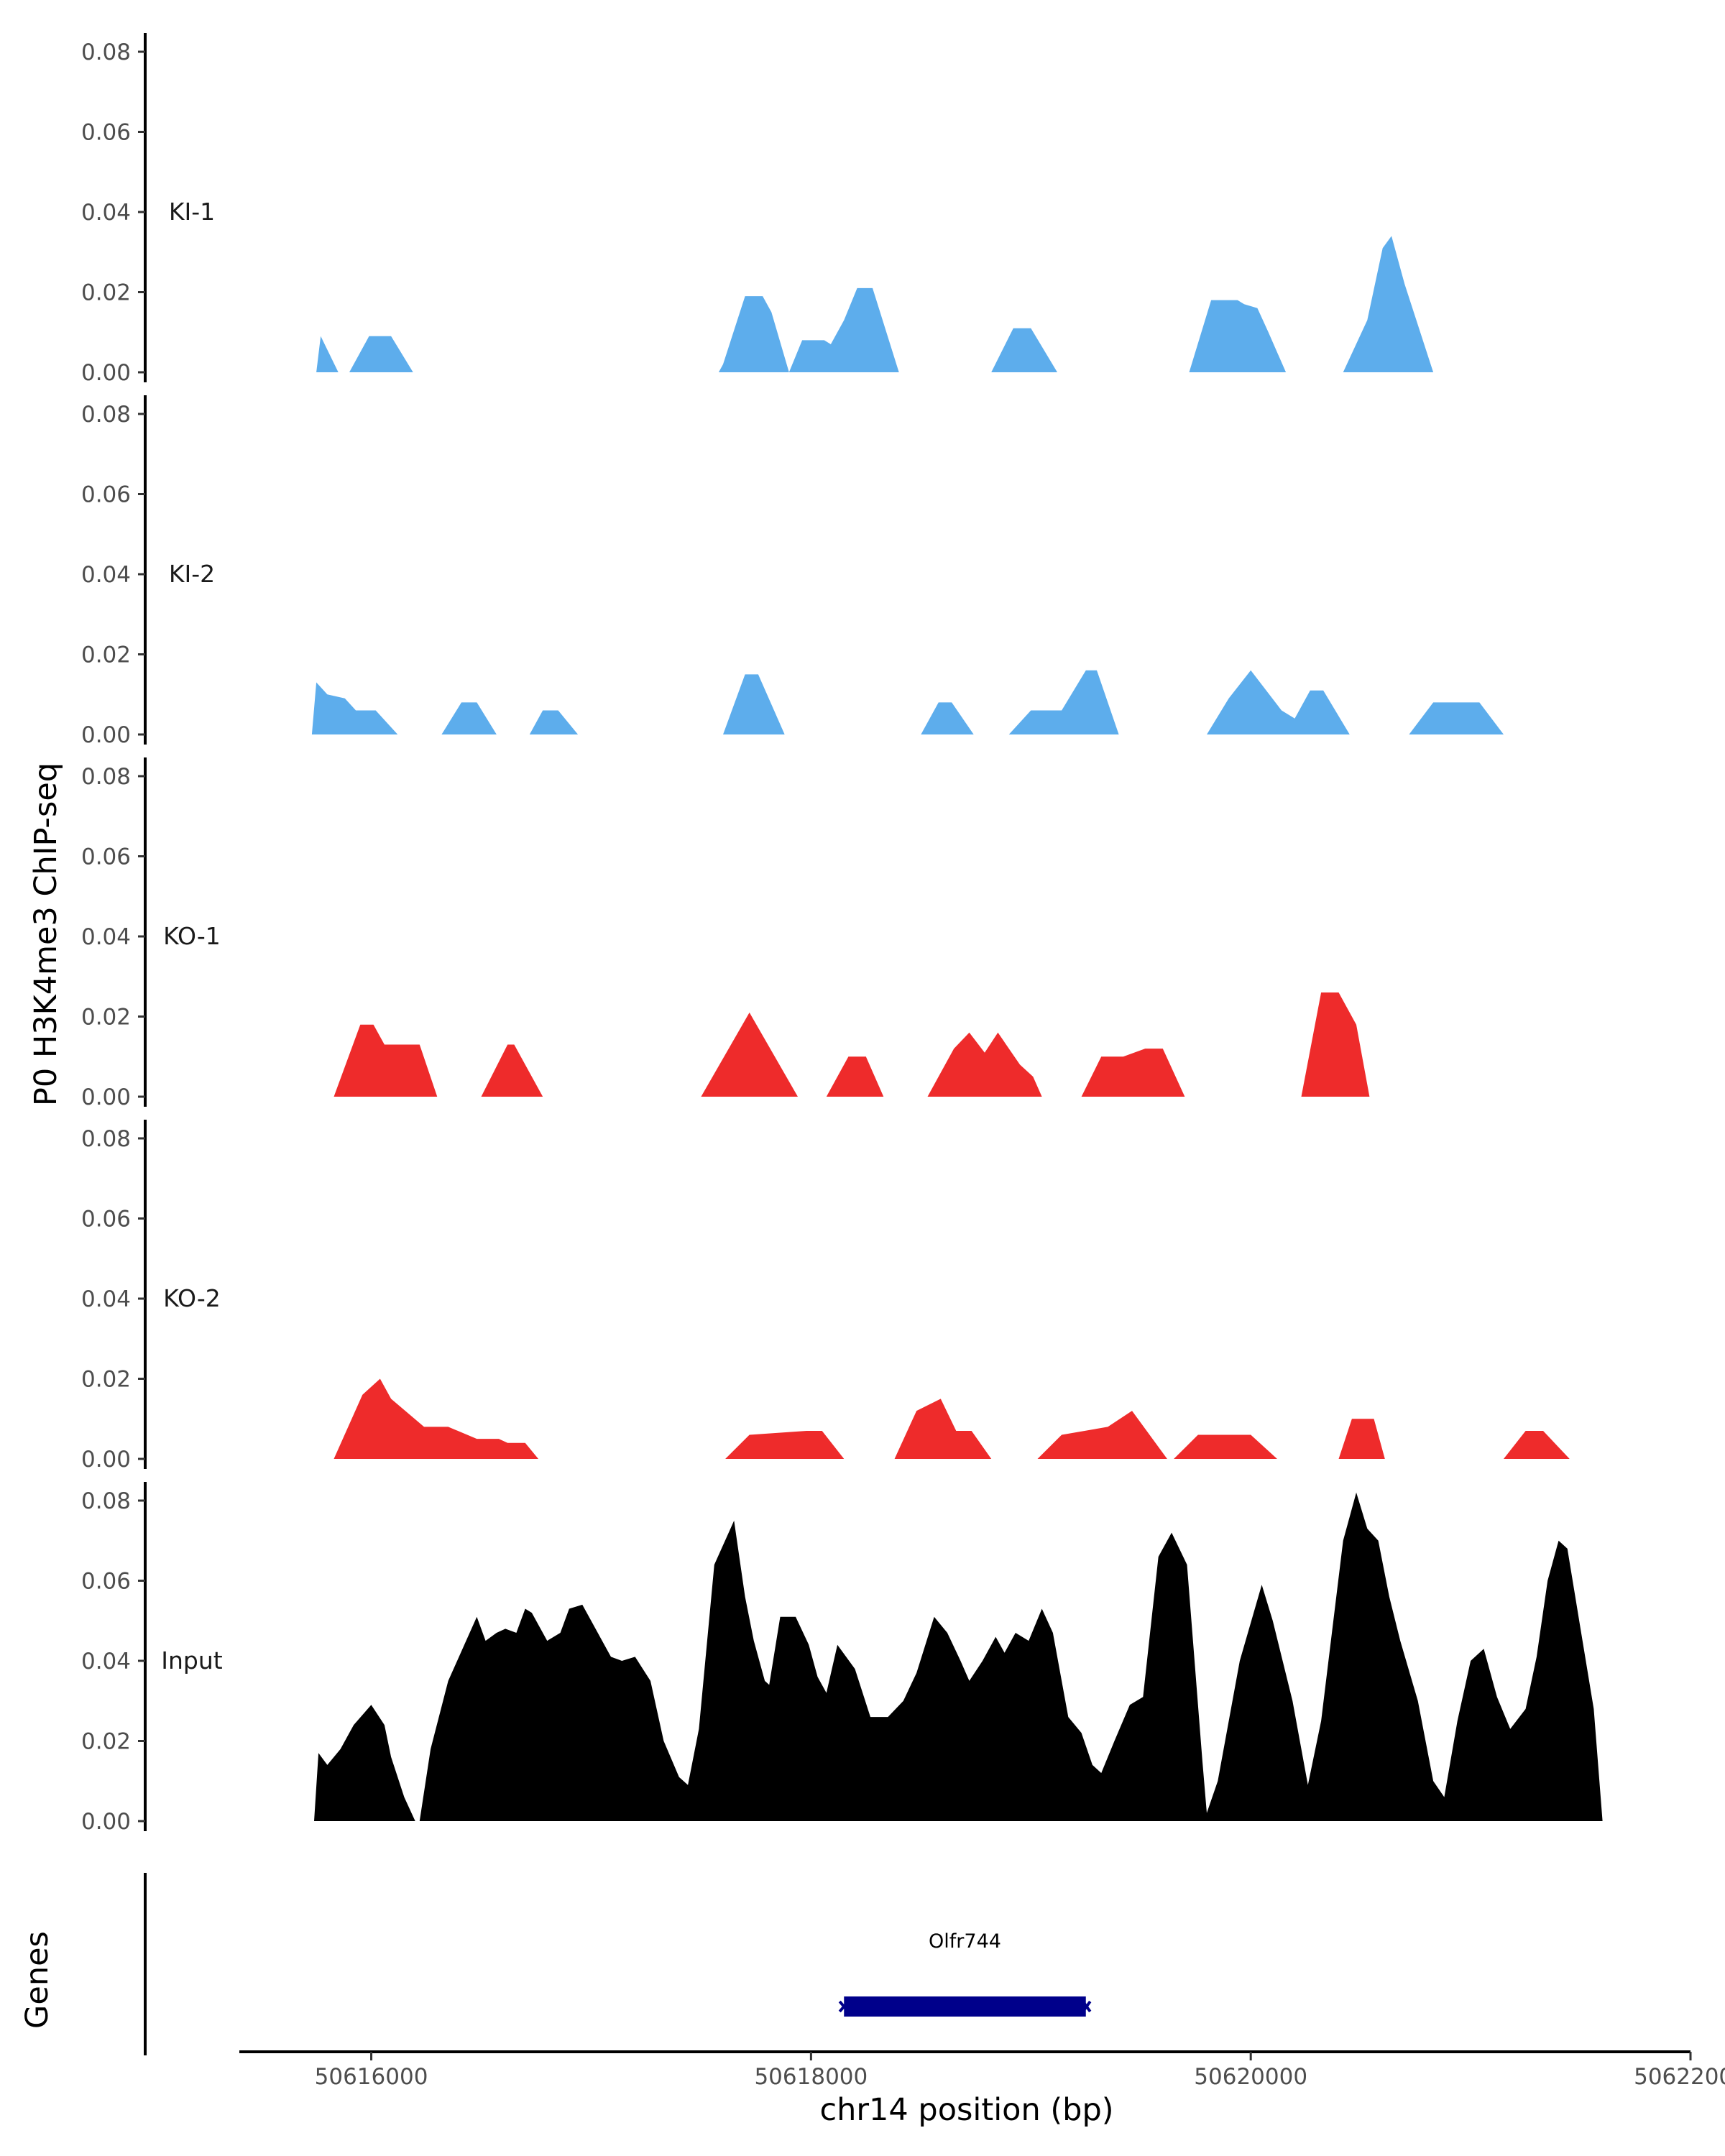 This screenshot has height=2156, width=1725. Describe the element at coordinates (371, 2077) in the screenshot. I see `x-tick-label: 50616000` at that location.